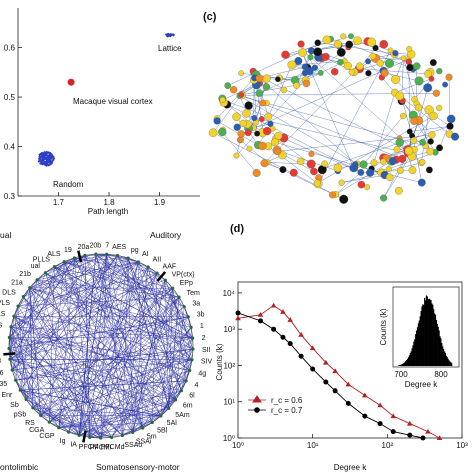 Image resolution: width=474 pixels, height=474 pixels. Describe the element at coordinates (19, 467) in the screenshot. I see `region-label-frontolimbic: ontolimbic` at that location.